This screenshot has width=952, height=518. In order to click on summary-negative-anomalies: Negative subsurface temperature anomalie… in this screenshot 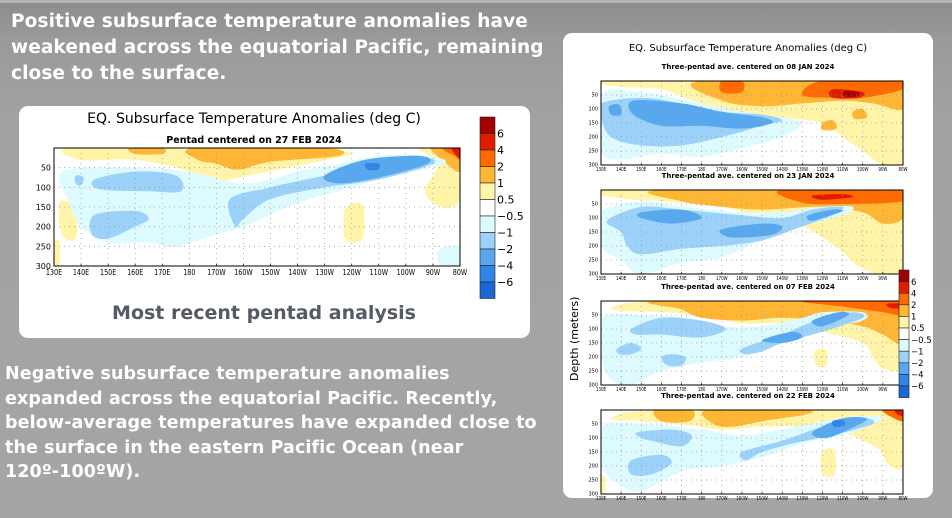, I will do `click(271, 423)`.